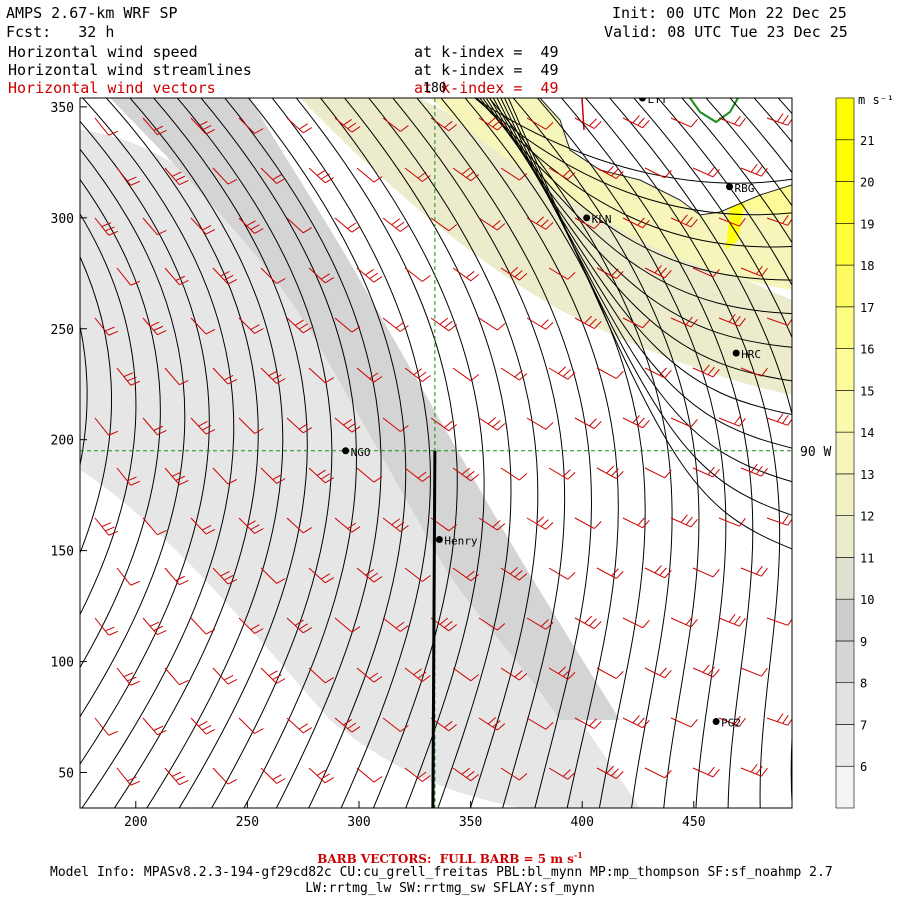 The width and height of the screenshot is (900, 900). I want to click on y-tick-label: 200, so click(62, 441).